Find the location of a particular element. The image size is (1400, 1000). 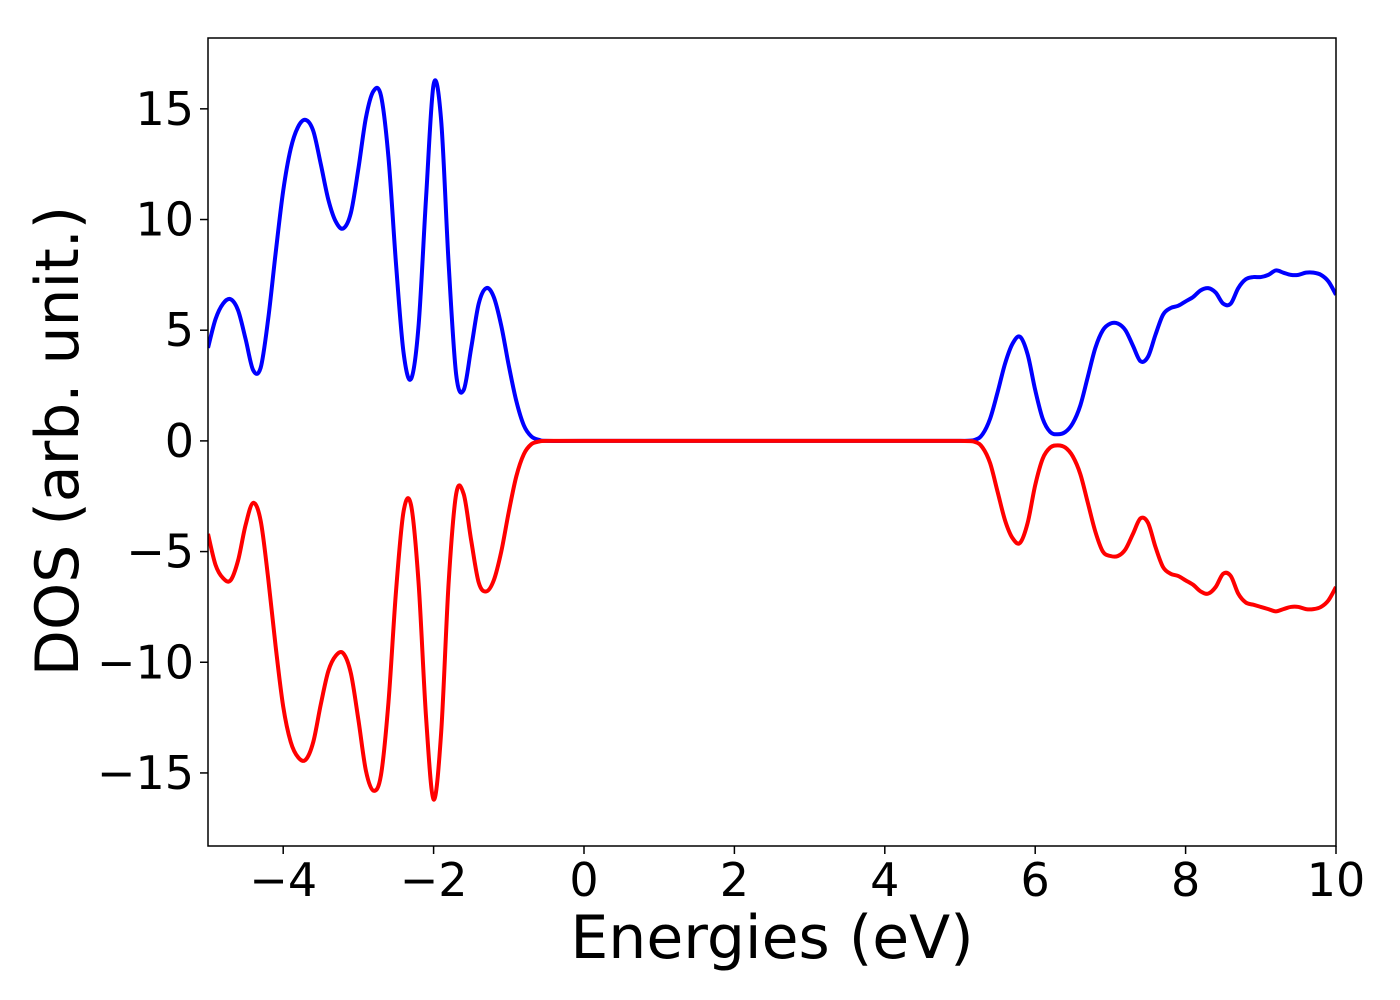

y-tick-label: −10 is located at coordinates (145, 662).